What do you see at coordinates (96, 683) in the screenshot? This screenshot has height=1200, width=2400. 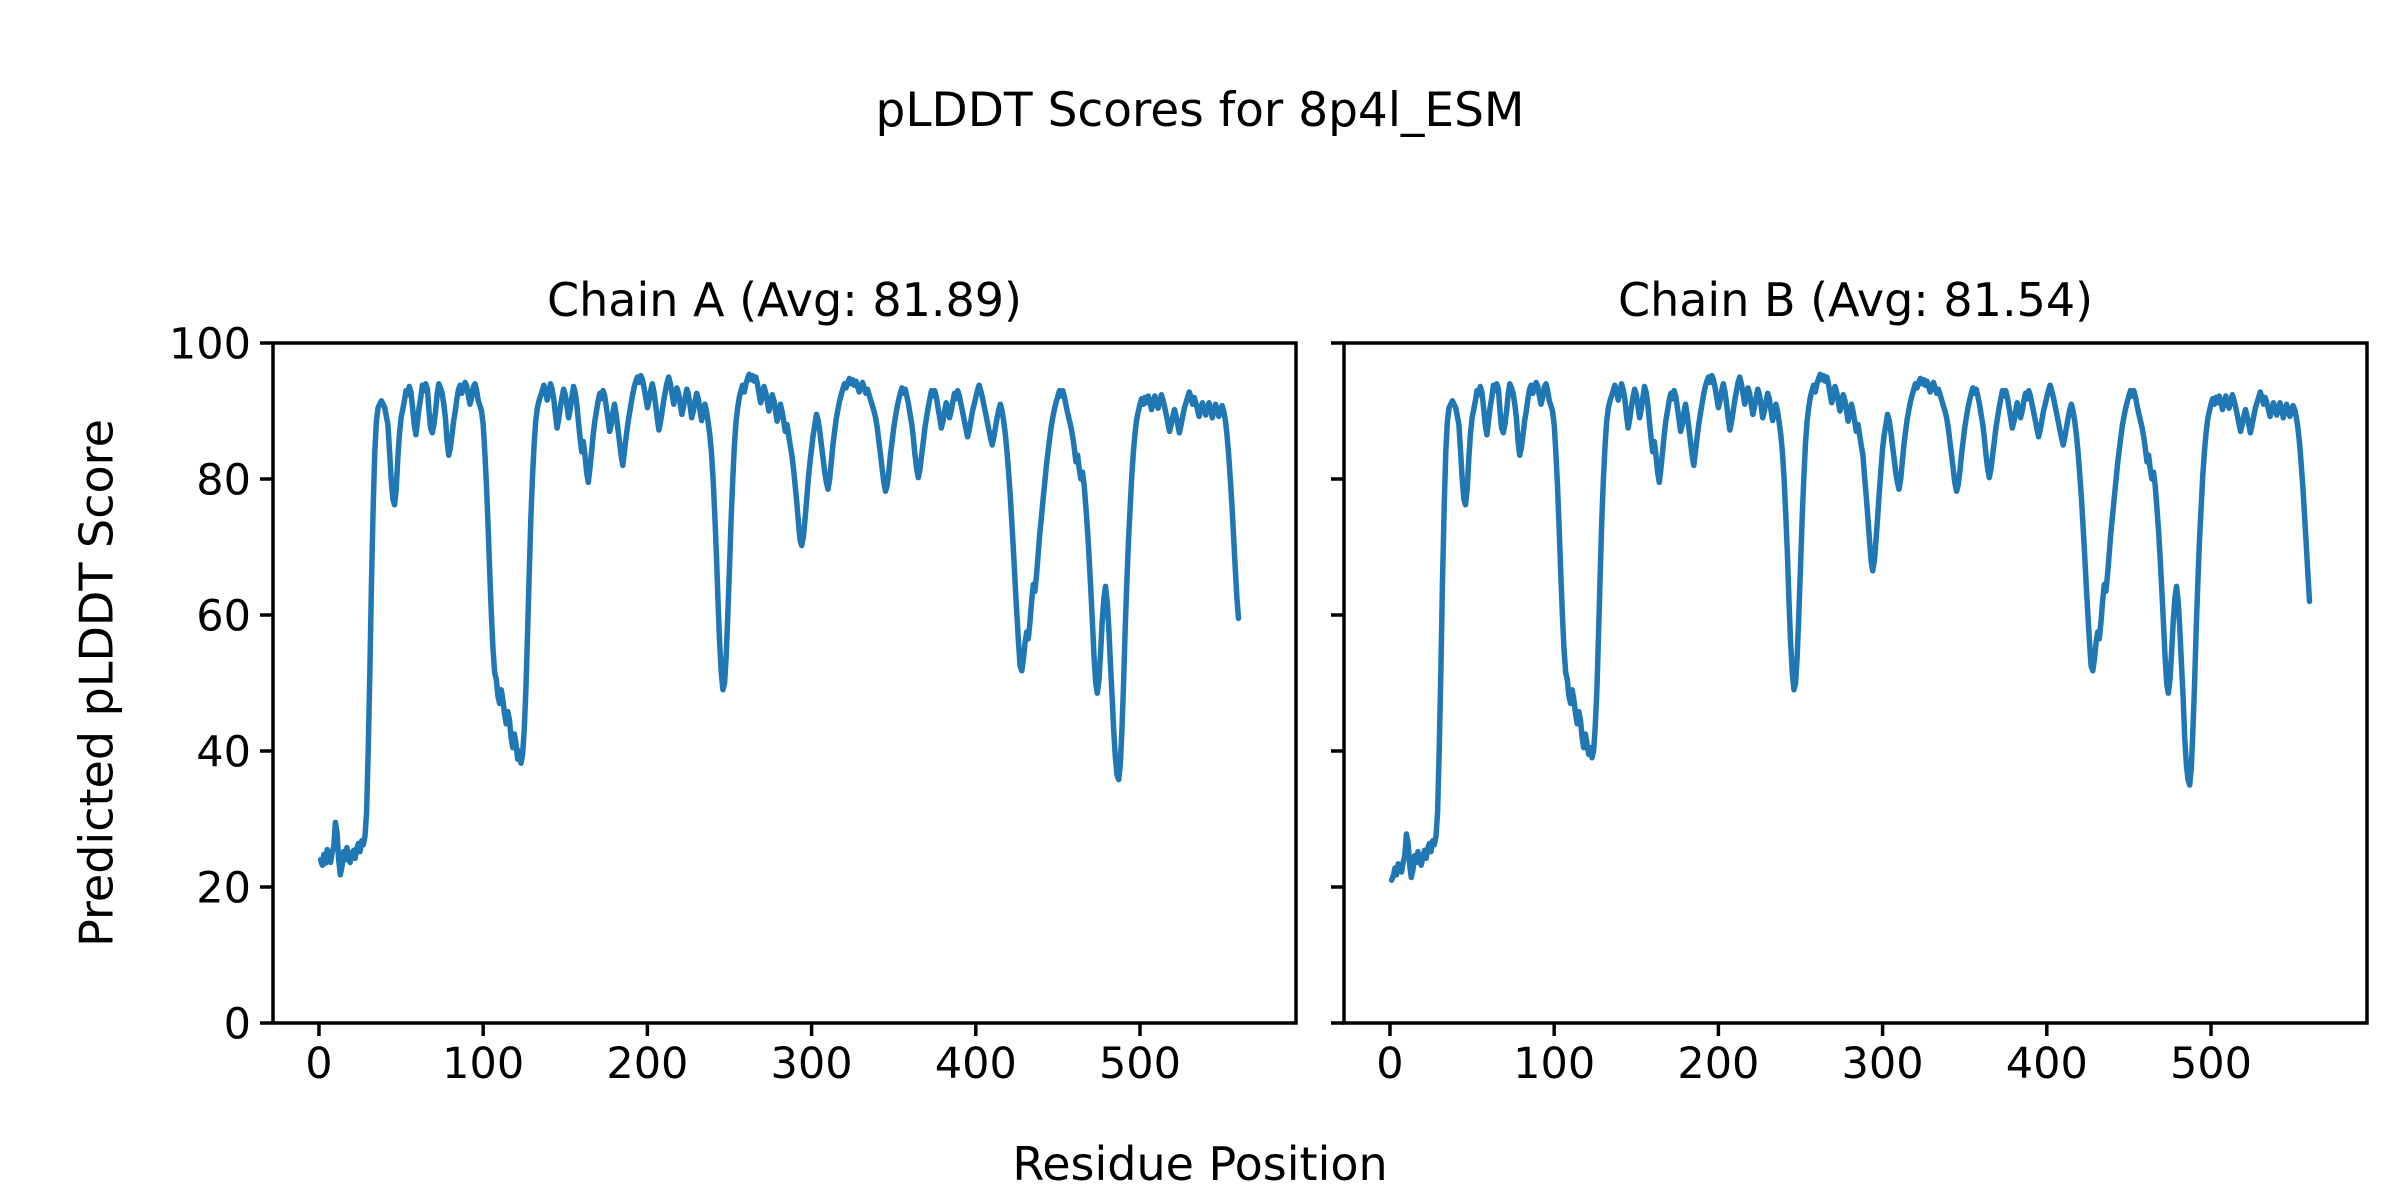 I see `y-axis-label: Predicted pLDDT Score` at bounding box center [96, 683].